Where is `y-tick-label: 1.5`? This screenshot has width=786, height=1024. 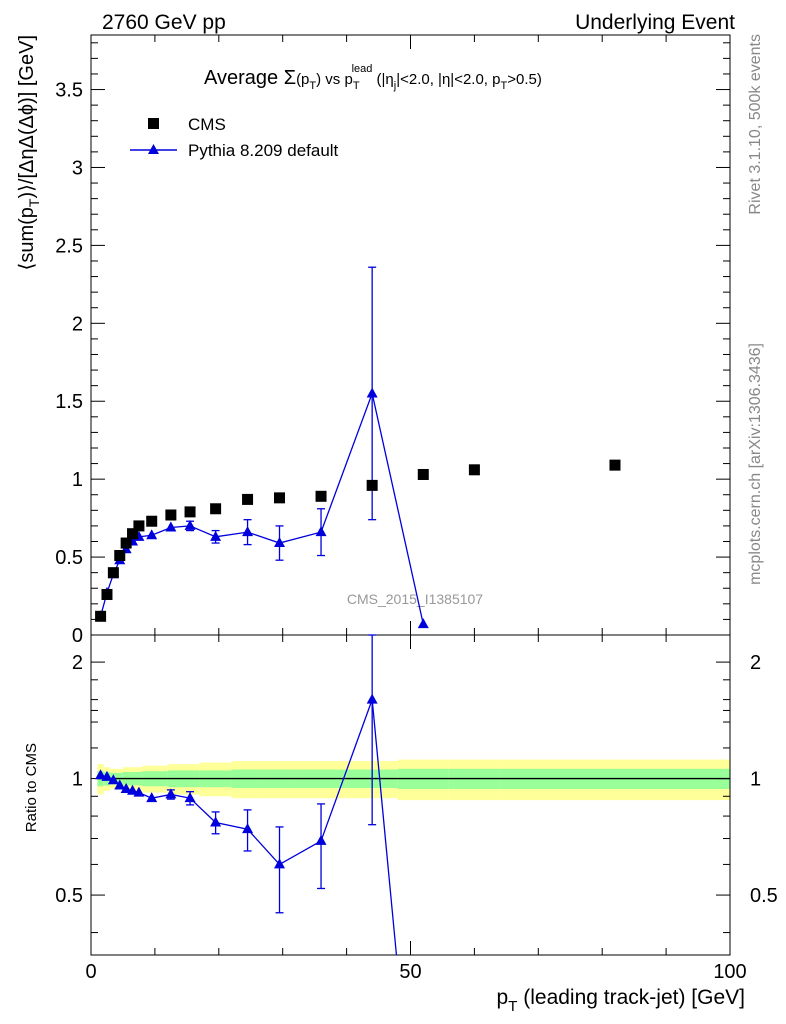 y-tick-label: 1.5 is located at coordinates (69, 402).